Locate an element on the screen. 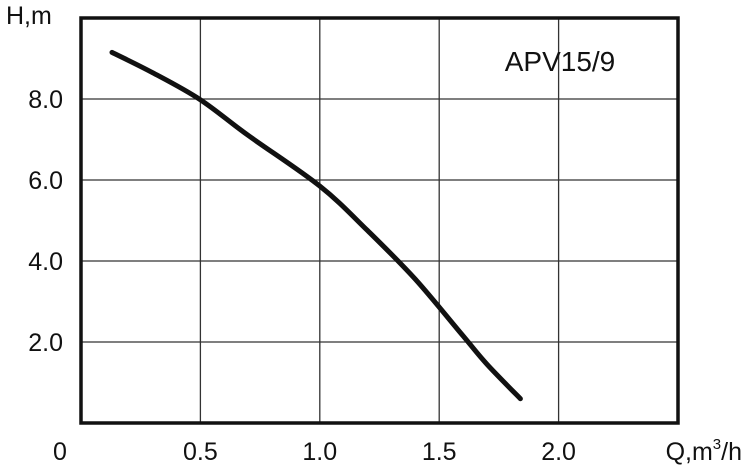 The height and width of the screenshot is (468, 748). x-axis-label-tail: /h is located at coordinates (731, 452).